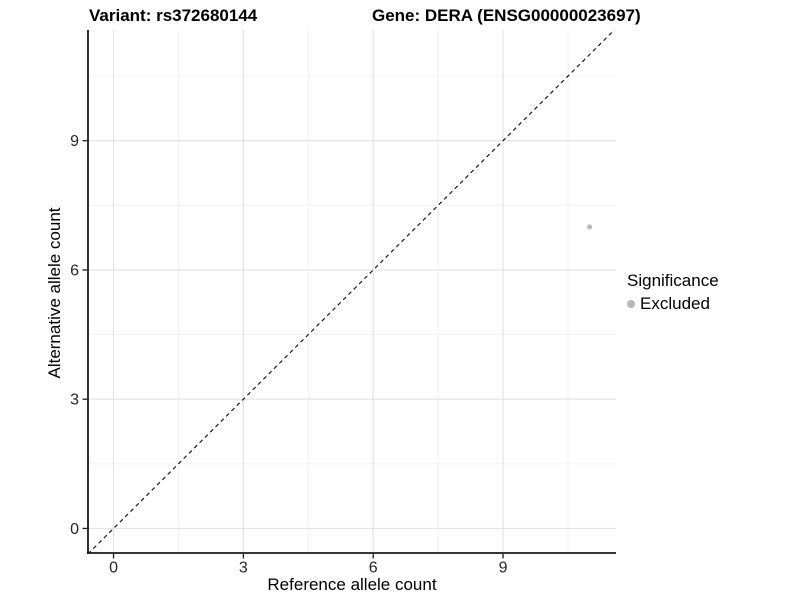 This screenshot has width=800, height=600. What do you see at coordinates (352, 584) in the screenshot?
I see `x-axis-title: Reference allele count` at bounding box center [352, 584].